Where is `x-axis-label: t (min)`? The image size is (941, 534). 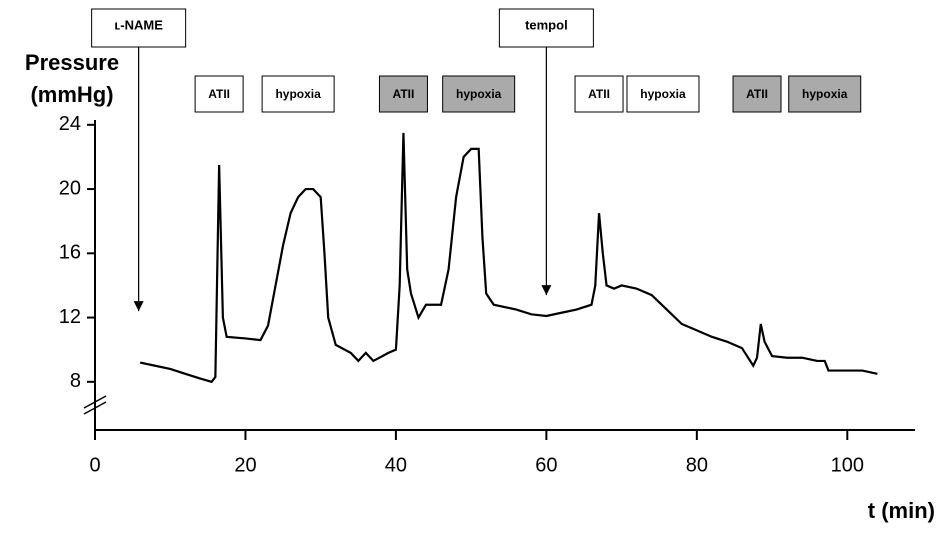 x-axis-label: t (min) is located at coordinates (901, 510).